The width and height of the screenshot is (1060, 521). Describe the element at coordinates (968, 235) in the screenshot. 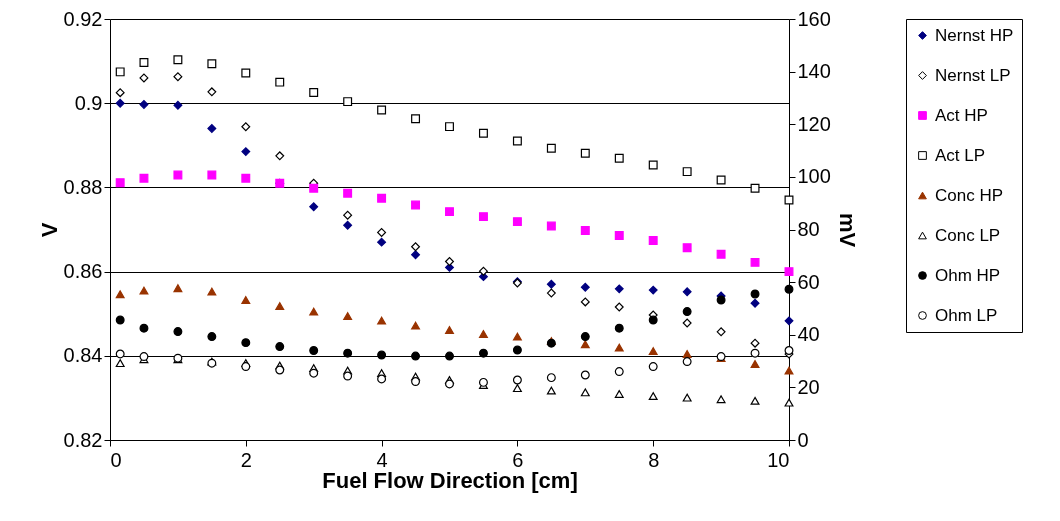

I see `legend-label: Conc LP` at that location.